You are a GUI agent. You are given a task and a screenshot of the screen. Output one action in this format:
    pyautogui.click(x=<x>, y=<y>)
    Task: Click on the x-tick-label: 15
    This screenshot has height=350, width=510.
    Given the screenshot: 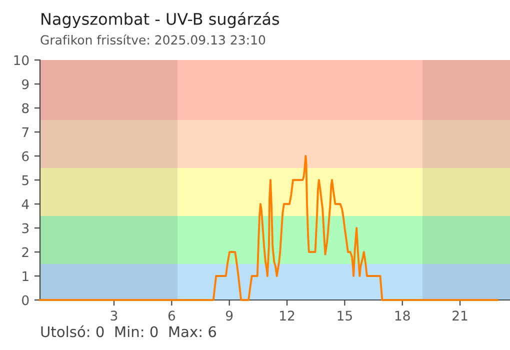 What is the action you would take?
    pyautogui.click(x=345, y=315)
    